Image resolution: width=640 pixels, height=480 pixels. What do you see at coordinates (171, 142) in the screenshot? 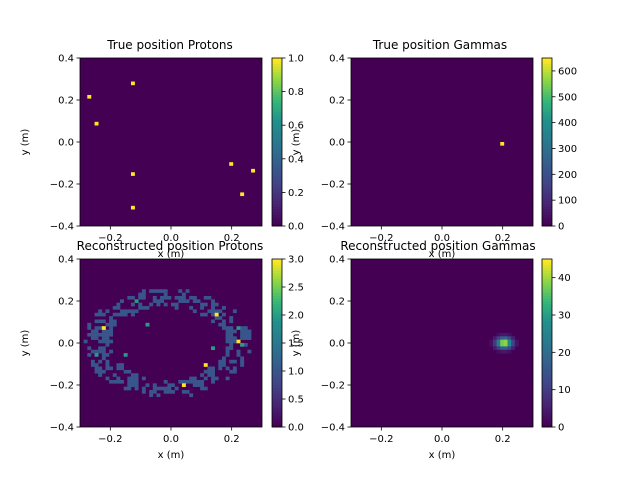
I see `plot-background` at bounding box center [171, 142].